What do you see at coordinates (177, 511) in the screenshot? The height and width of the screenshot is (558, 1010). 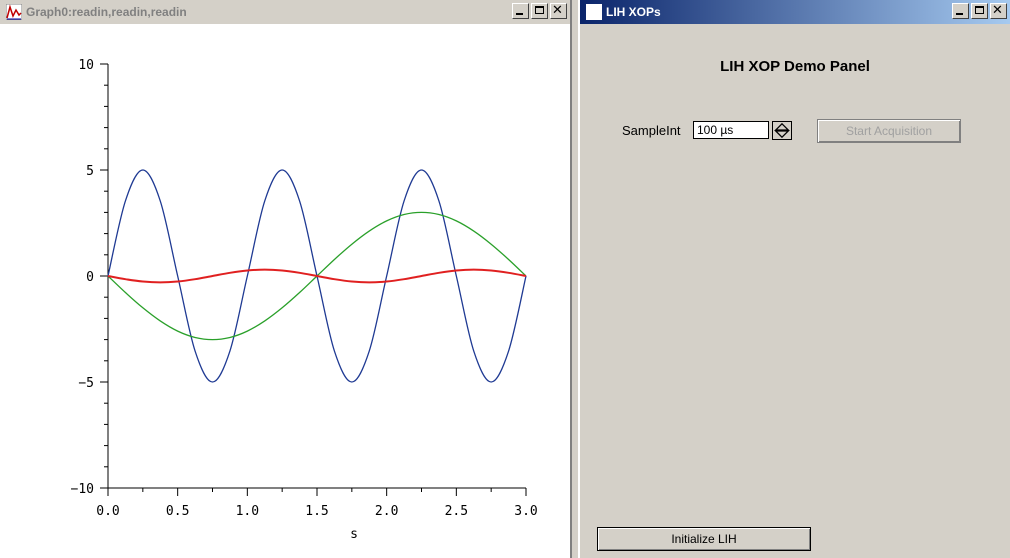 I see `x-tick-label: 0.5` at bounding box center [177, 511].